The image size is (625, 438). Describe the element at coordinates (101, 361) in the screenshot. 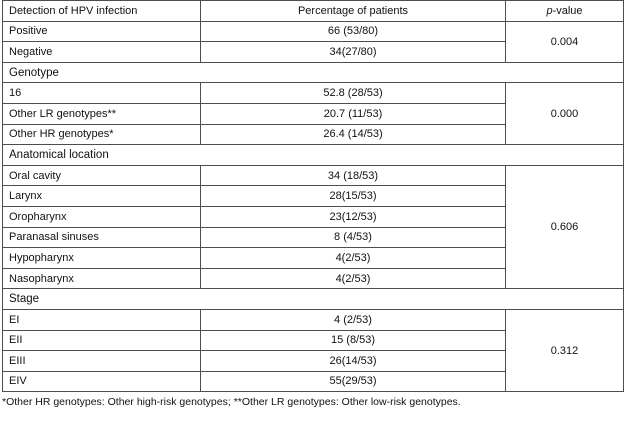

I see `row-label: EIII` at that location.